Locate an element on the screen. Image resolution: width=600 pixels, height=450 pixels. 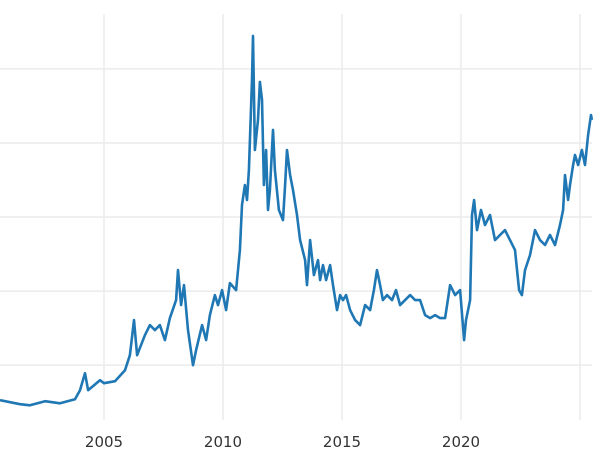
x-tick-label: 2020 is located at coordinates (461, 441).